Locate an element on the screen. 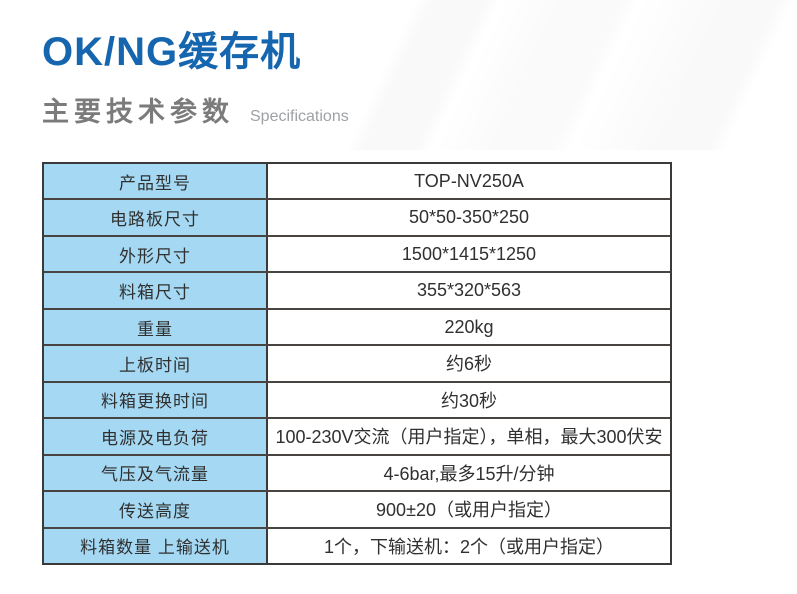 The height and width of the screenshot is (594, 797). table-row: 料箱尺寸 355*320*563 is located at coordinates (357, 289).